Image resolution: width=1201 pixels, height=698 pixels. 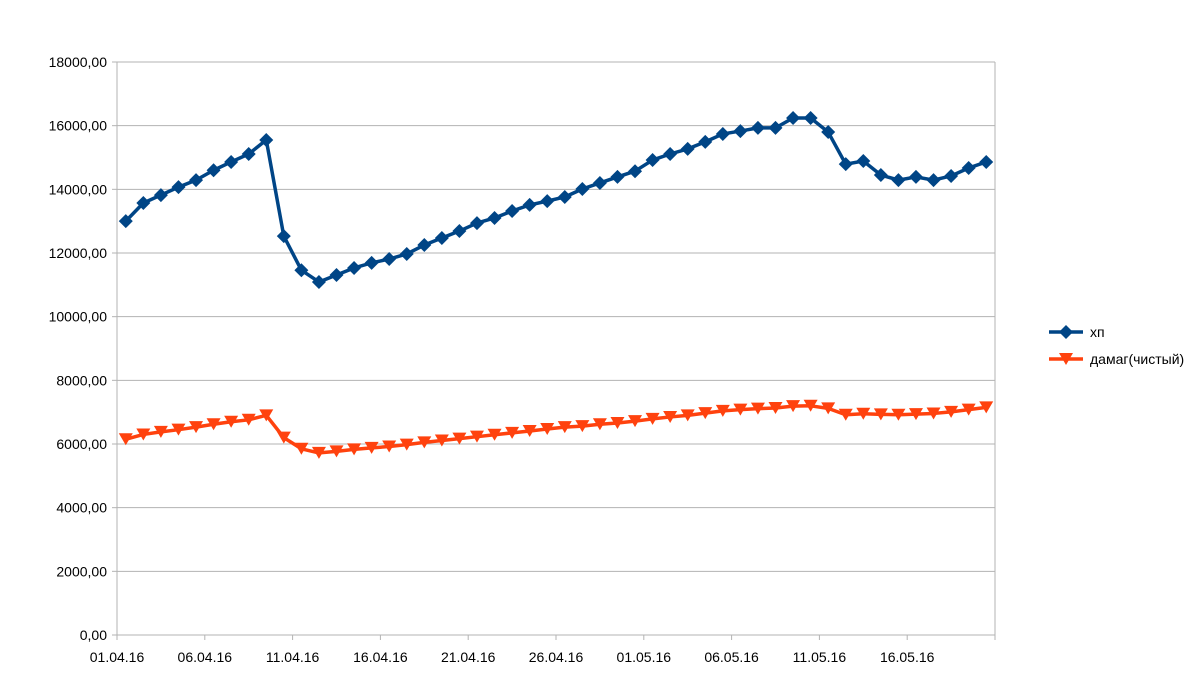 I want to click on y-tick-label: 4000,00, so click(x=81, y=508).